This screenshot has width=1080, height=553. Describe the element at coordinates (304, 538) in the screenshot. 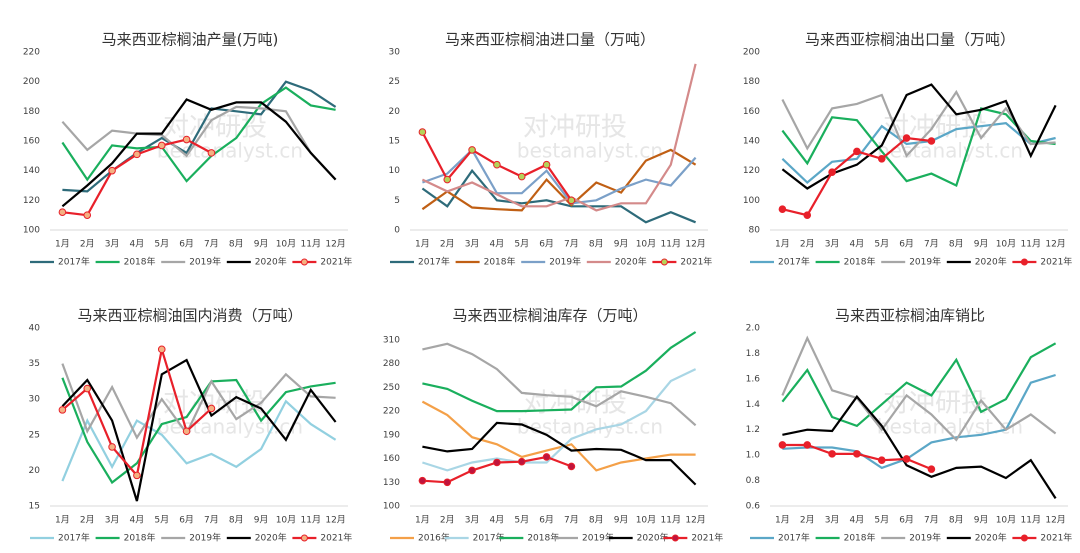

I see `legend-marker` at that location.